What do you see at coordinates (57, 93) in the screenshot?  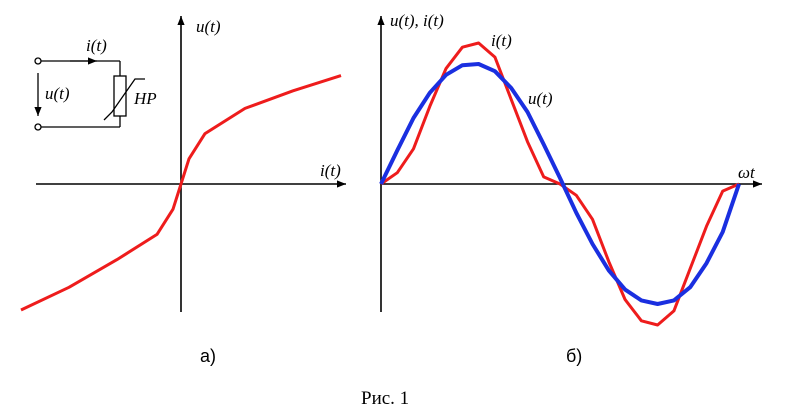 I see `circuit-voltage-label: u(t)` at bounding box center [57, 93].